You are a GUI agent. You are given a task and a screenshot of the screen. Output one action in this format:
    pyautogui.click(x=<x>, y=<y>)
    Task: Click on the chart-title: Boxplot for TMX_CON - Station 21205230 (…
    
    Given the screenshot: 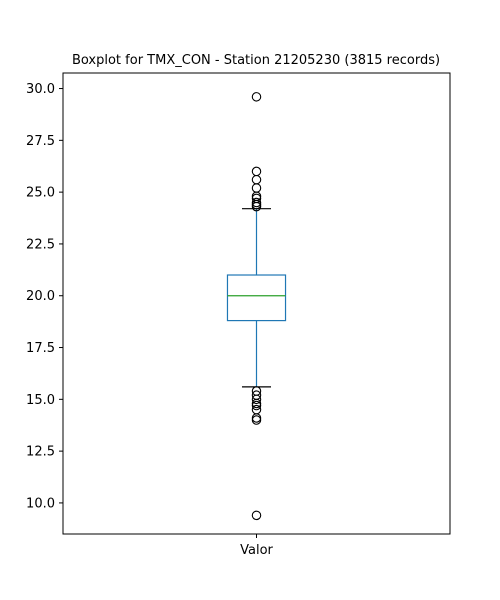 What is the action you would take?
    pyautogui.click(x=256, y=60)
    